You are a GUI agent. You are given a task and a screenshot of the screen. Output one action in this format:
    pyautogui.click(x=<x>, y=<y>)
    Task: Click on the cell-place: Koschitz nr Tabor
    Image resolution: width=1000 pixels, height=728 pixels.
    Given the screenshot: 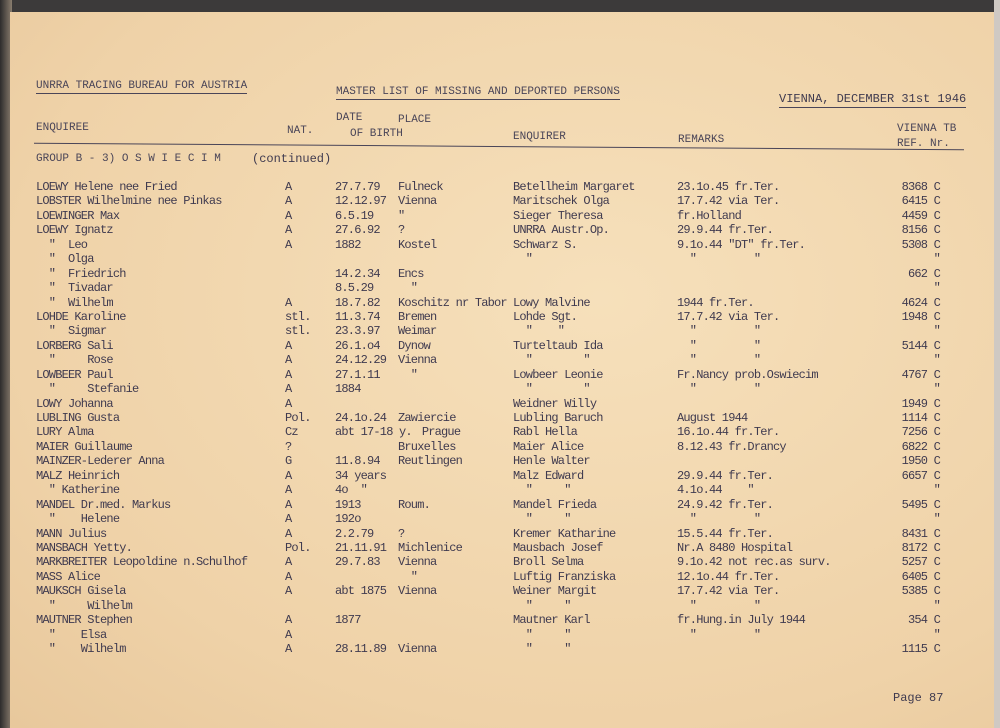 What is the action you would take?
    pyautogui.click(x=453, y=302)
    